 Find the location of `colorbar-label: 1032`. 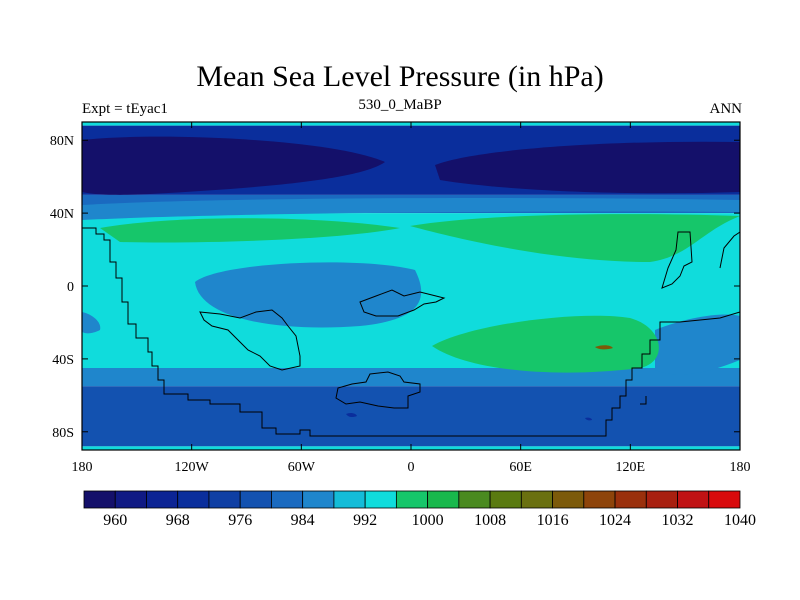

colorbar-label: 1032 is located at coordinates (678, 520).